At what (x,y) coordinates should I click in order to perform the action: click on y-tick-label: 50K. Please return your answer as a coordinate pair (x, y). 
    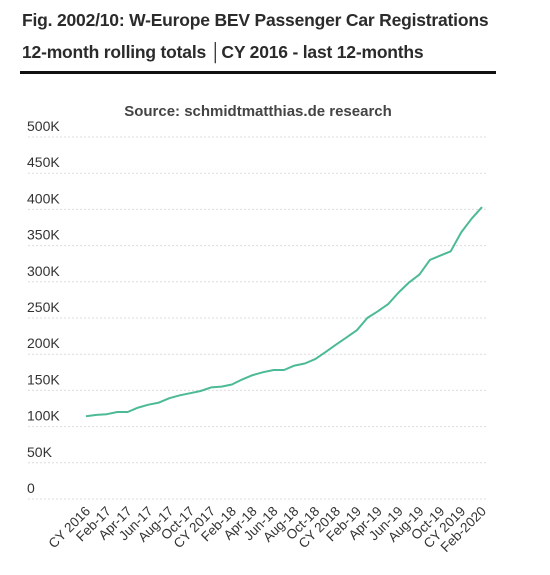
    Looking at the image, I should click on (40, 452).